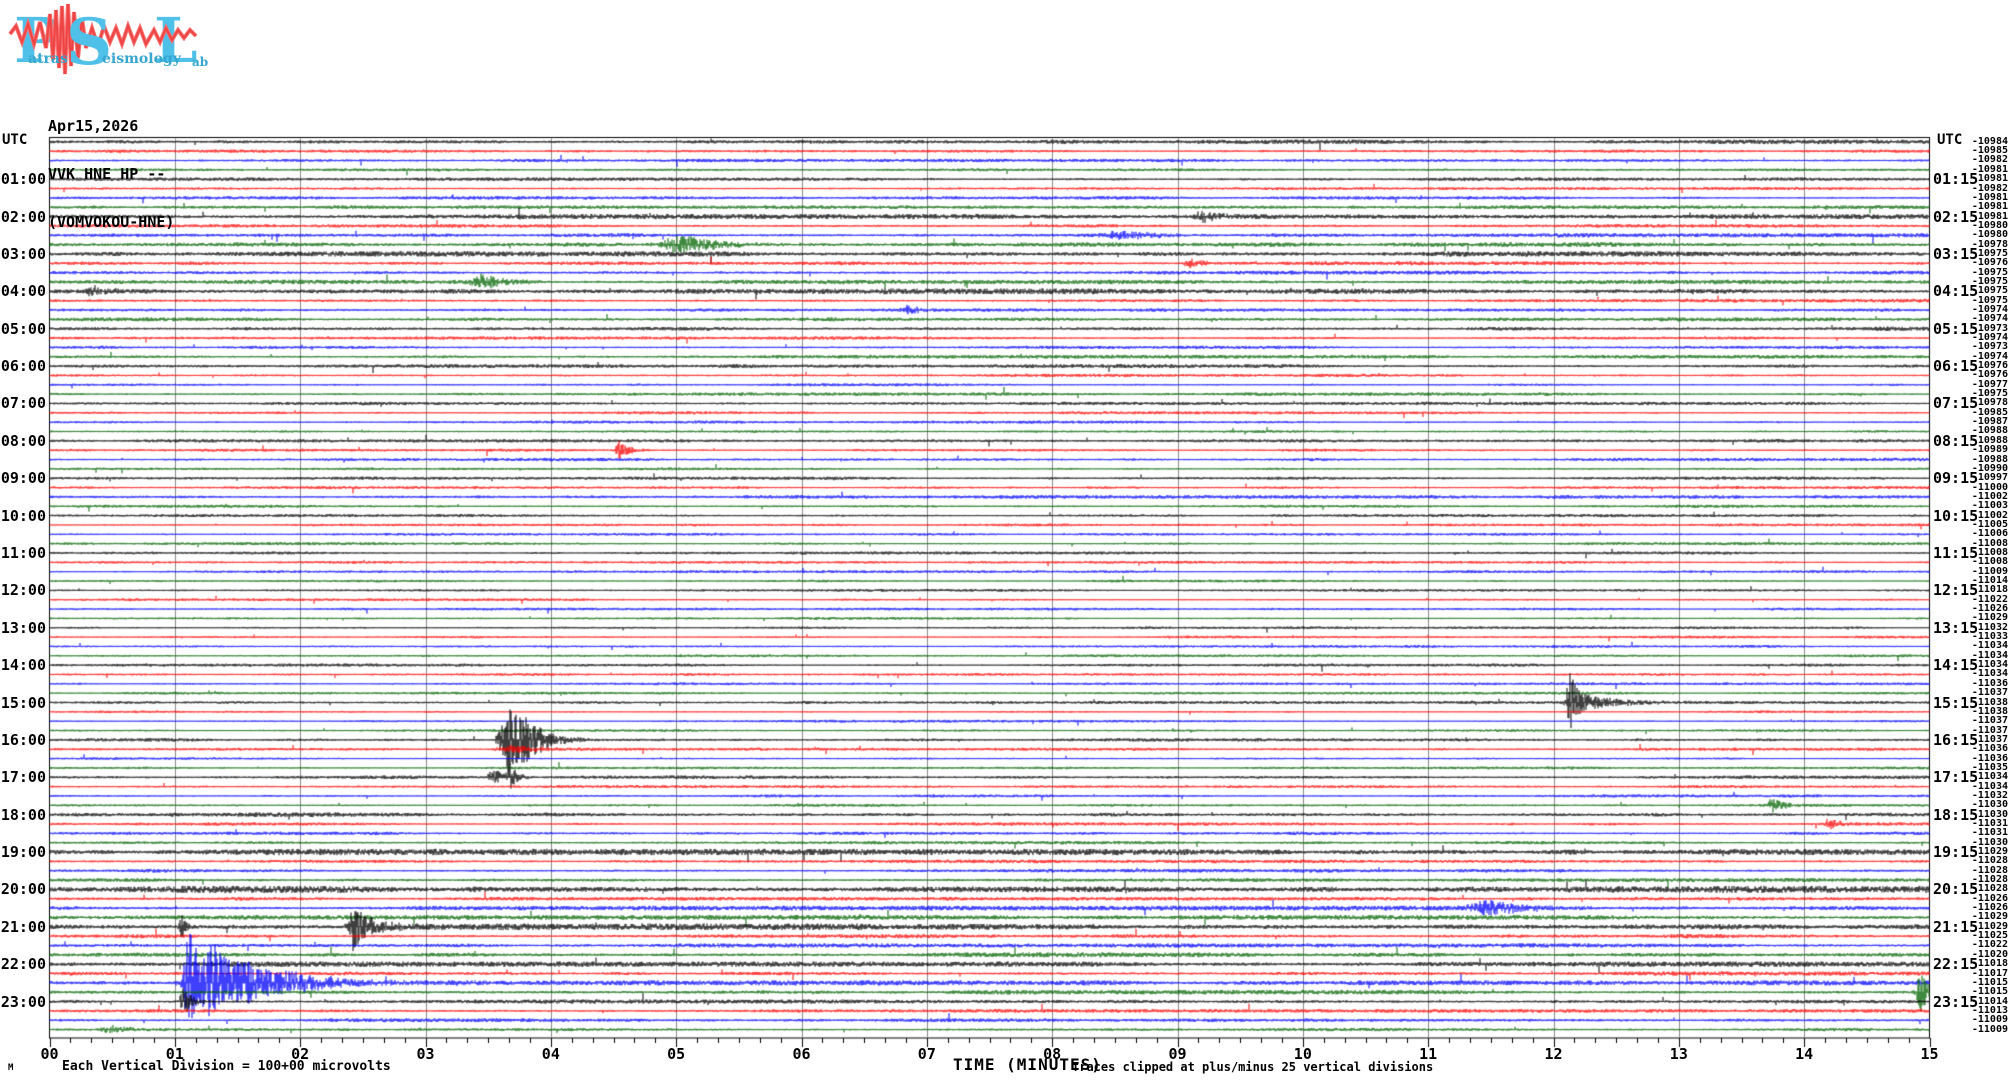 The height and width of the screenshot is (1080, 2010). What do you see at coordinates (1989, 954) in the screenshot?
I see `trace-offset-value: -11020` at bounding box center [1989, 954].